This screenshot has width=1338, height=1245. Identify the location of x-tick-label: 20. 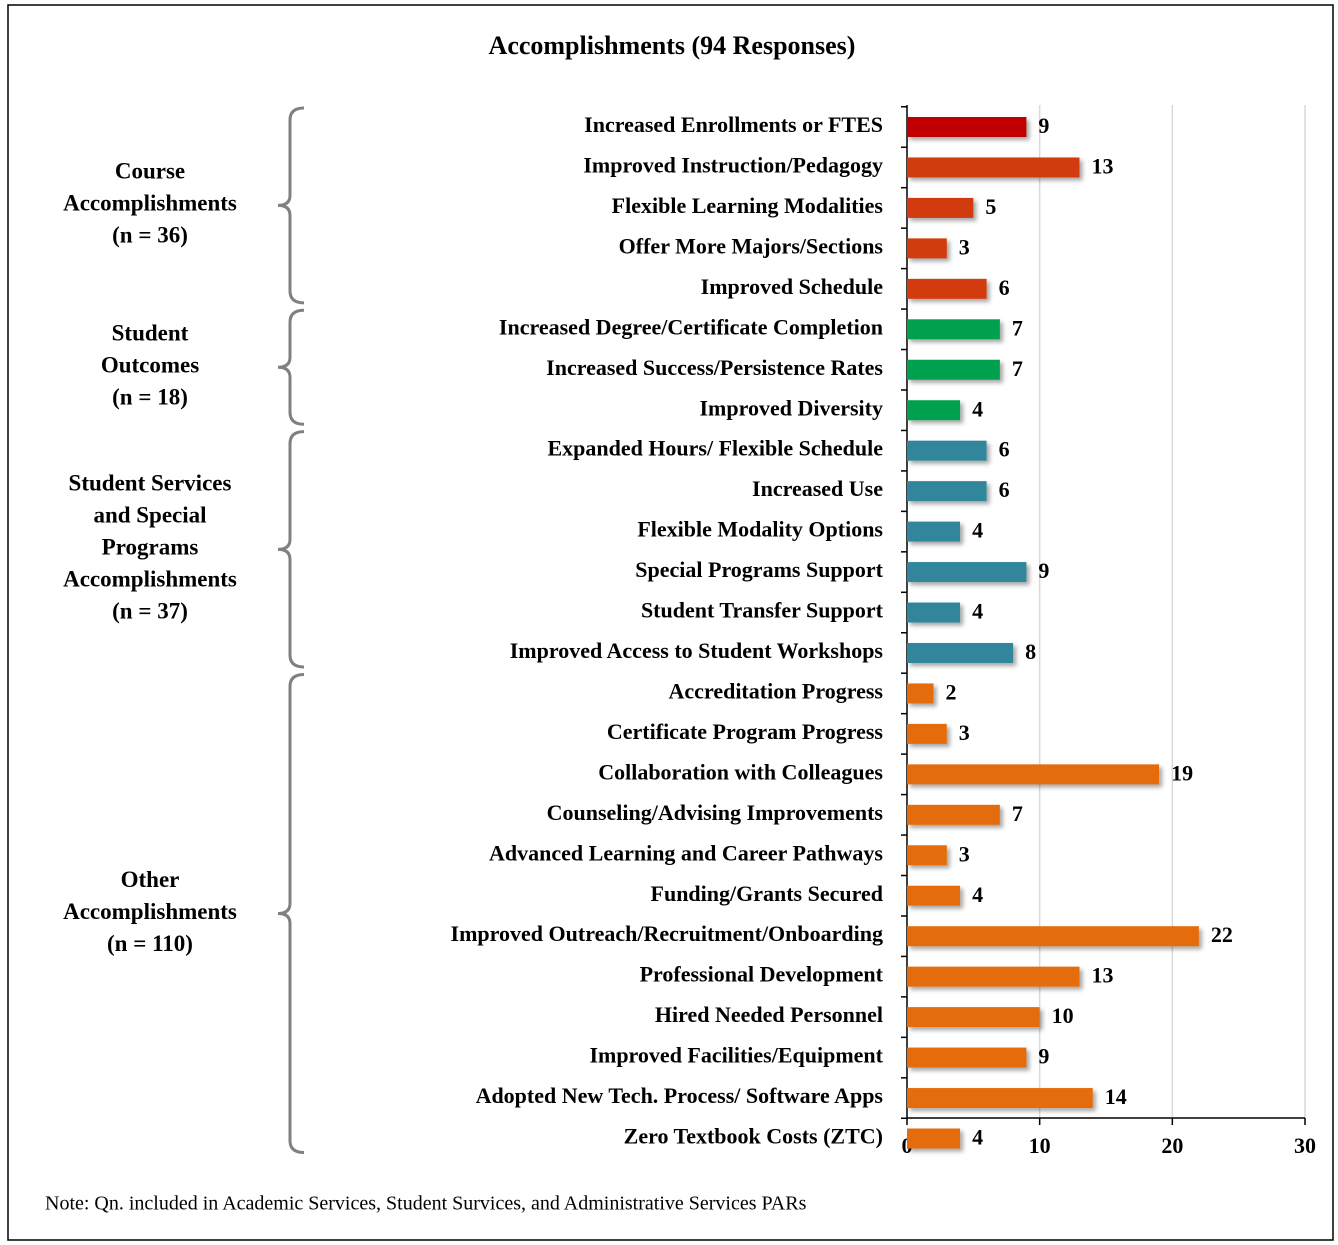
(1172, 1145).